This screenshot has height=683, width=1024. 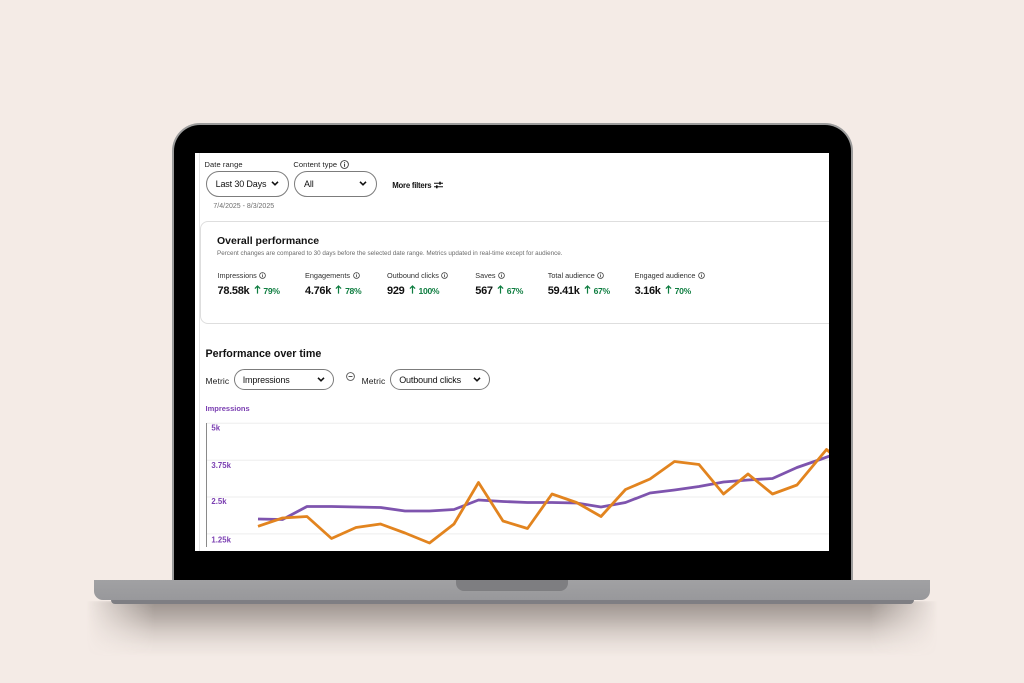 What do you see at coordinates (215, 427) in the screenshot?
I see `svg-text: 5k` at bounding box center [215, 427].